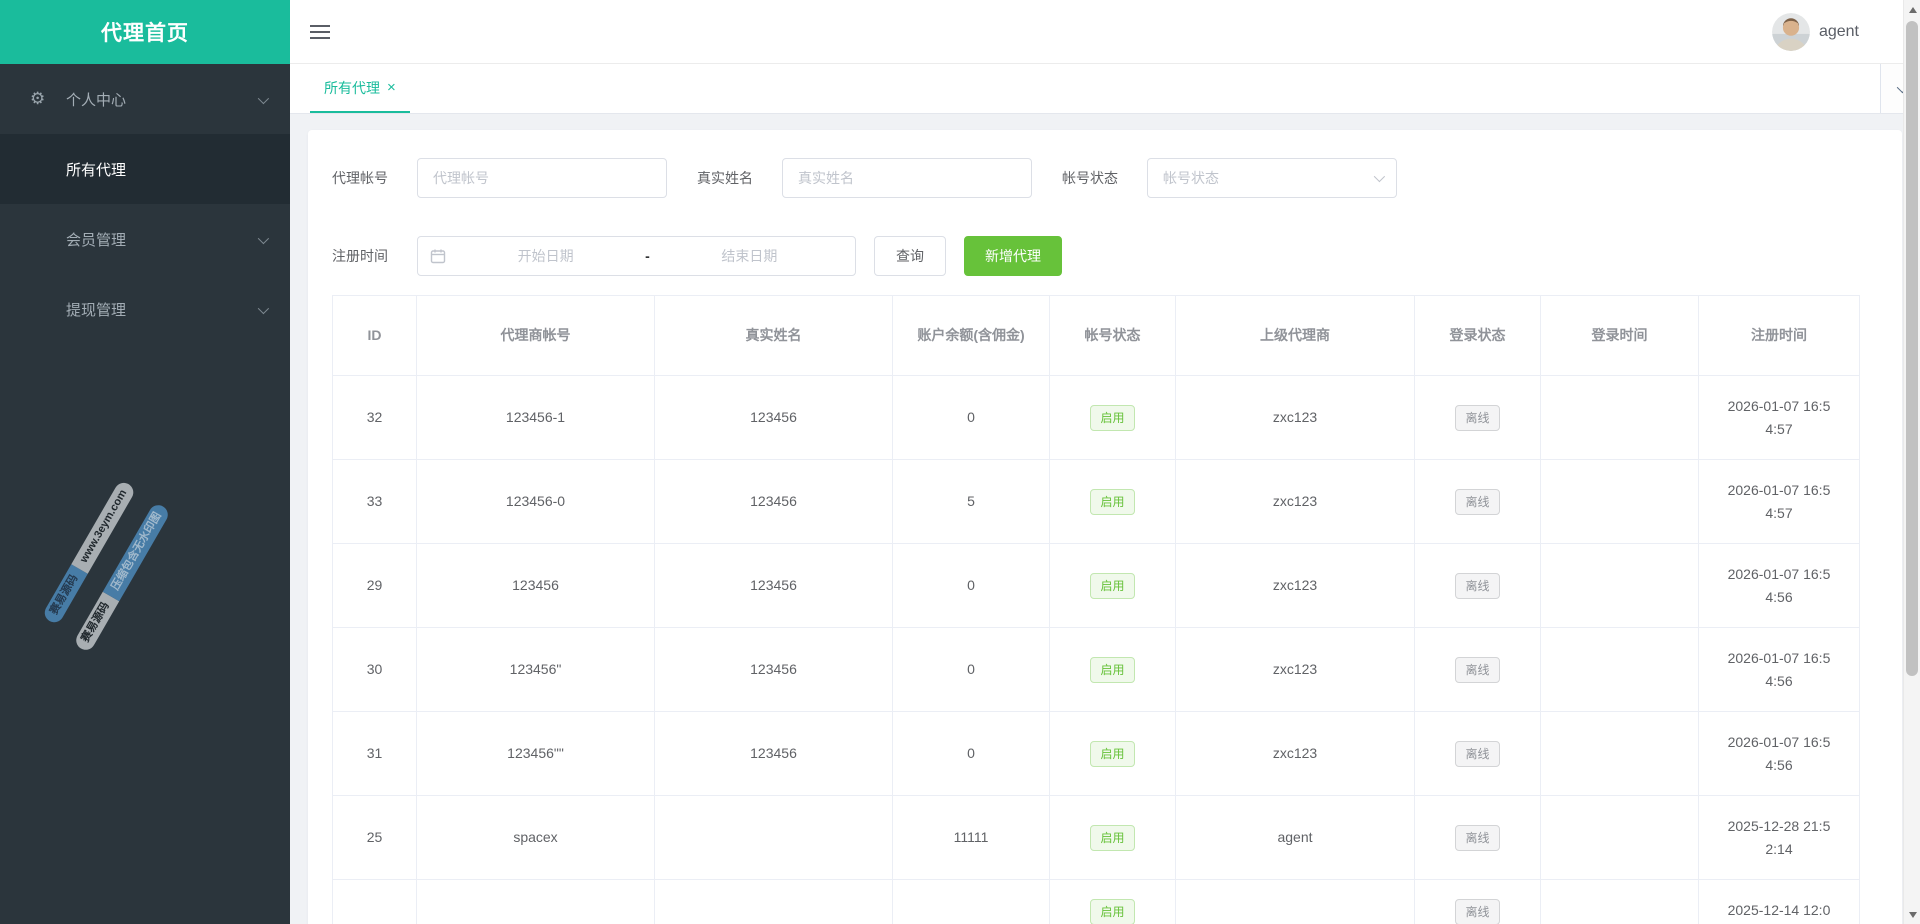 The image size is (1920, 924). Describe the element at coordinates (320, 31) in the screenshot. I see `hamburger-menu-icon` at that location.